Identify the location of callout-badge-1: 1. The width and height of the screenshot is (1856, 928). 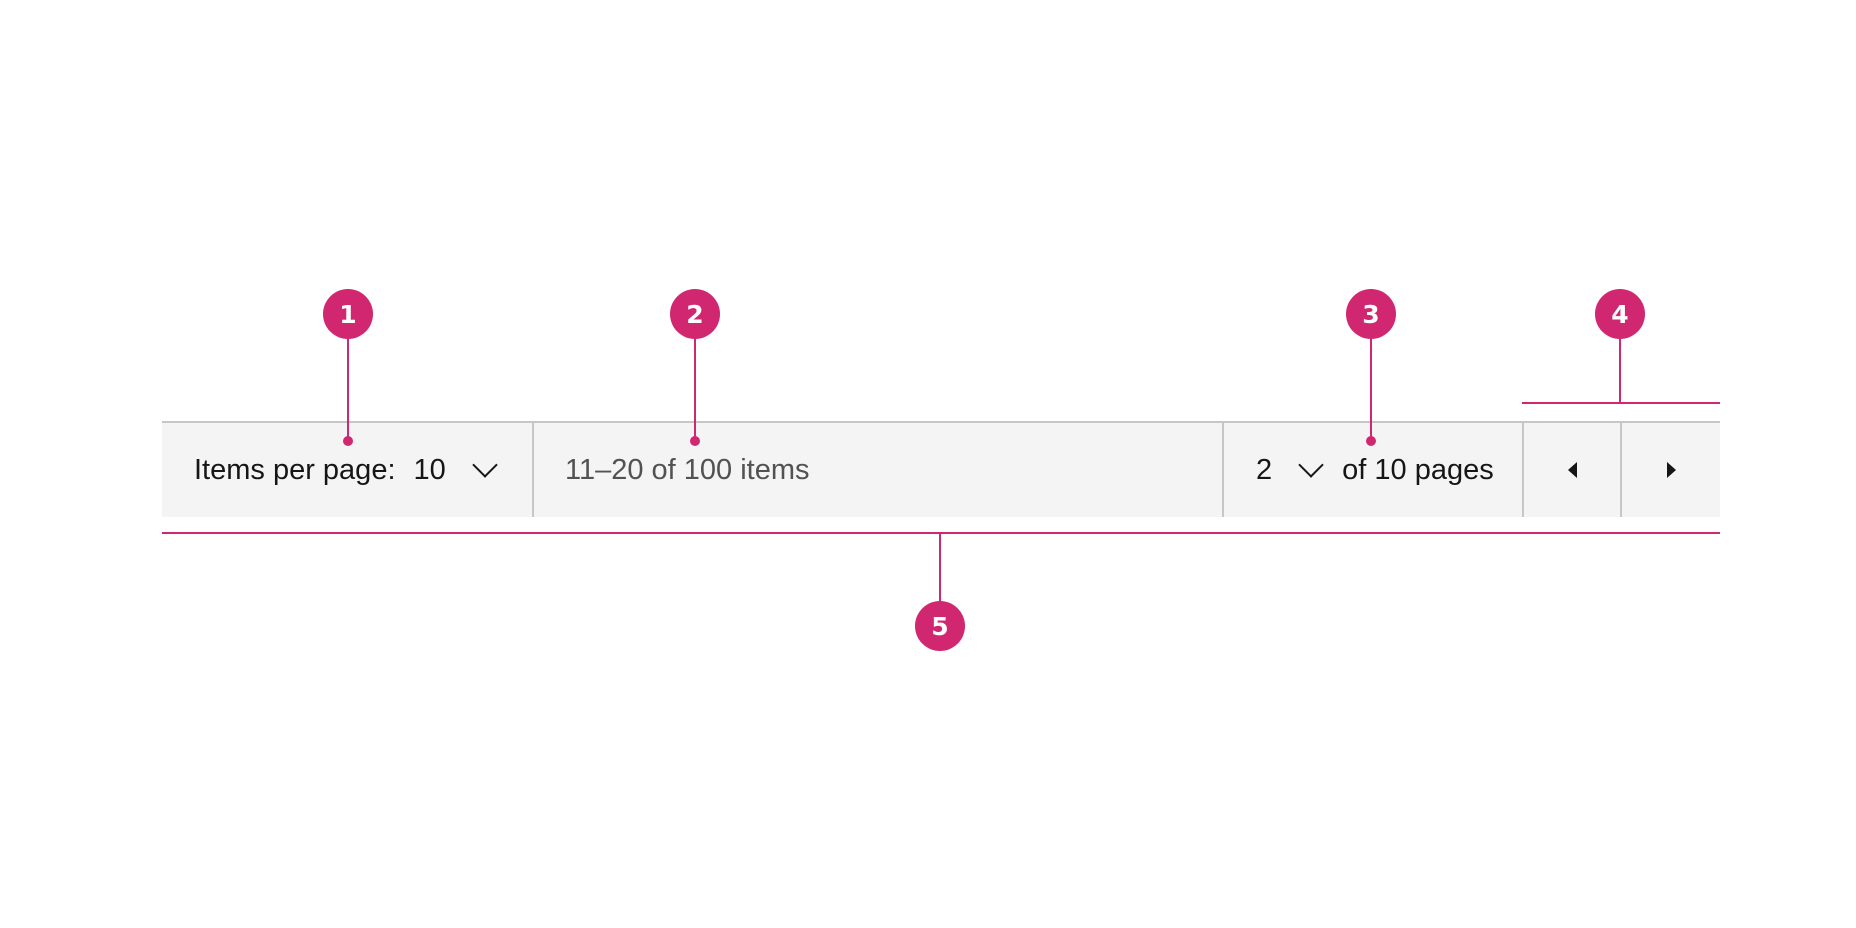
(348, 314).